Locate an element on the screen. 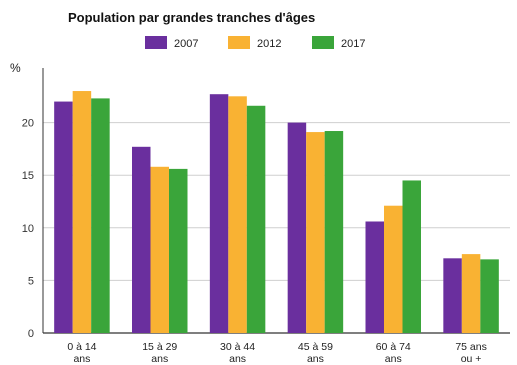 This screenshot has width=517, height=365. y-tick-labels: 0 5 10 15 20 is located at coordinates (28, 229).